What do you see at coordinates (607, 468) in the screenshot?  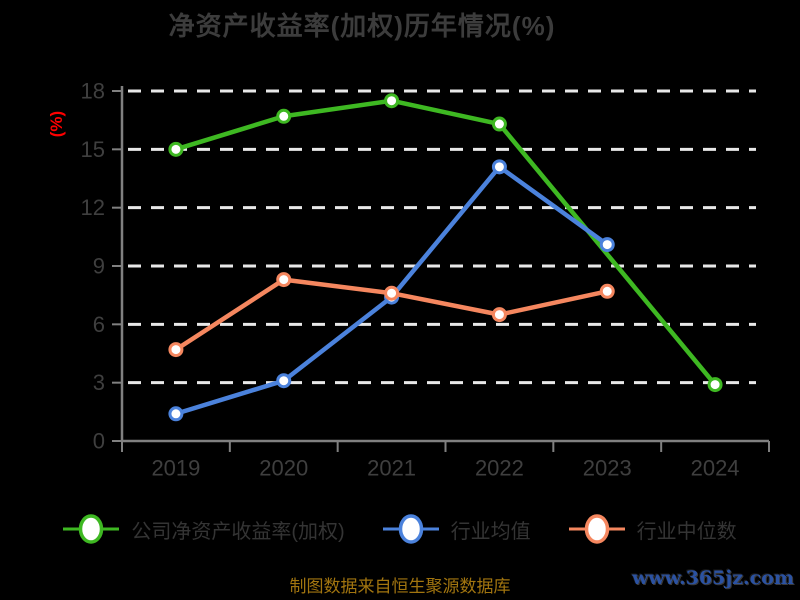 I see `x-tick-label: 2023` at bounding box center [607, 468].